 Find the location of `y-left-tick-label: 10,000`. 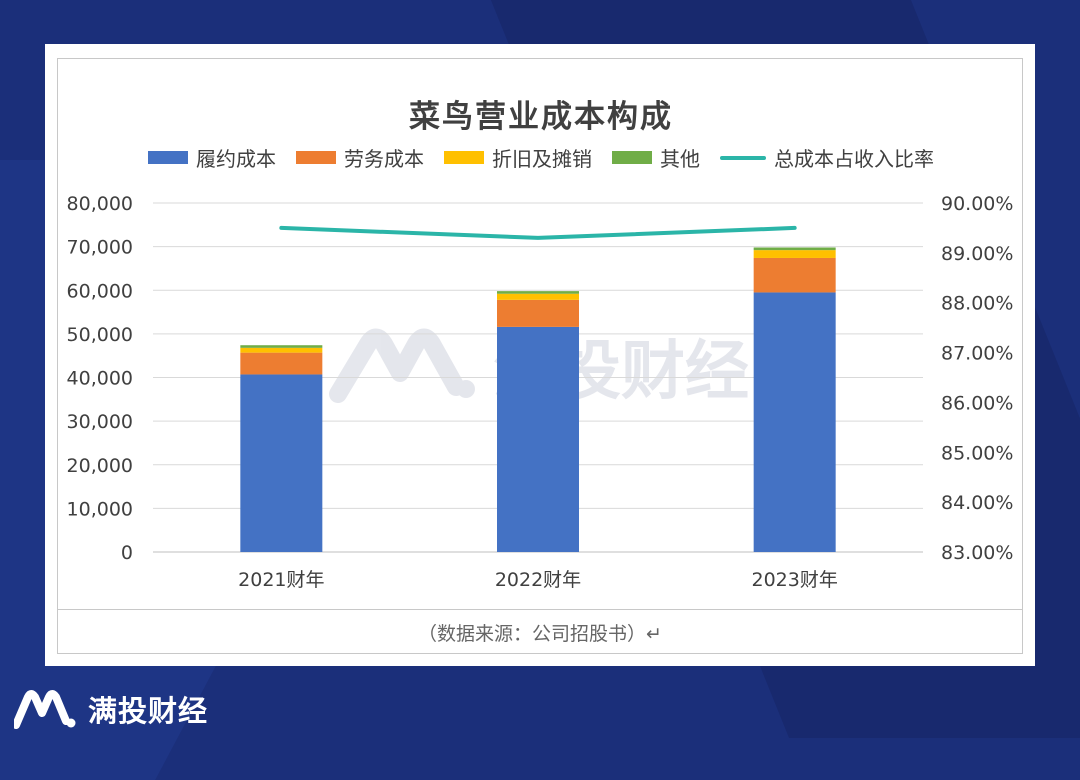

y-left-tick-label: 10,000 is located at coordinates (100, 509).